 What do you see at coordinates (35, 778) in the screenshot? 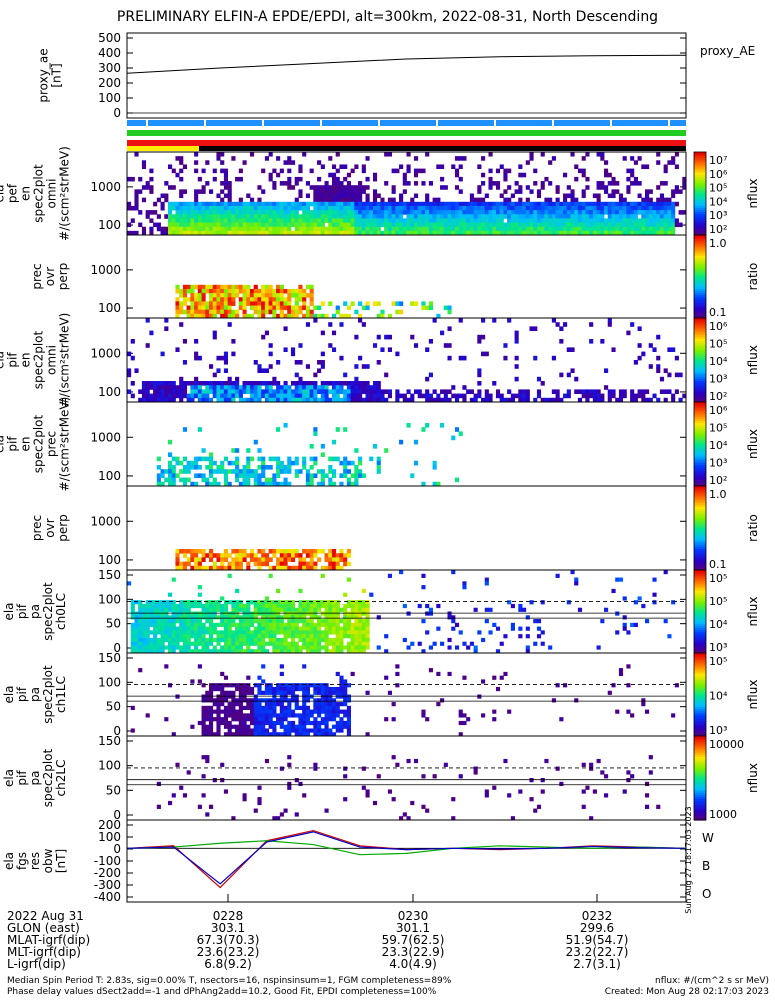
I see `ylabel-elf_pa_ch2-2: pa` at bounding box center [35, 778].